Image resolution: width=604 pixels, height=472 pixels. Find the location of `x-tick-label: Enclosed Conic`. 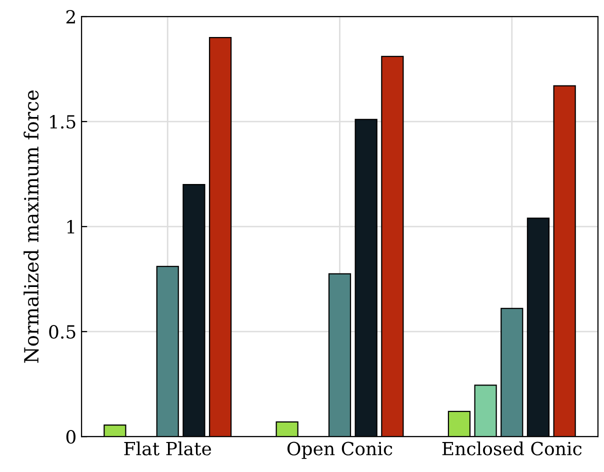

x-tick-label: Enclosed Conic is located at coordinates (512, 448).